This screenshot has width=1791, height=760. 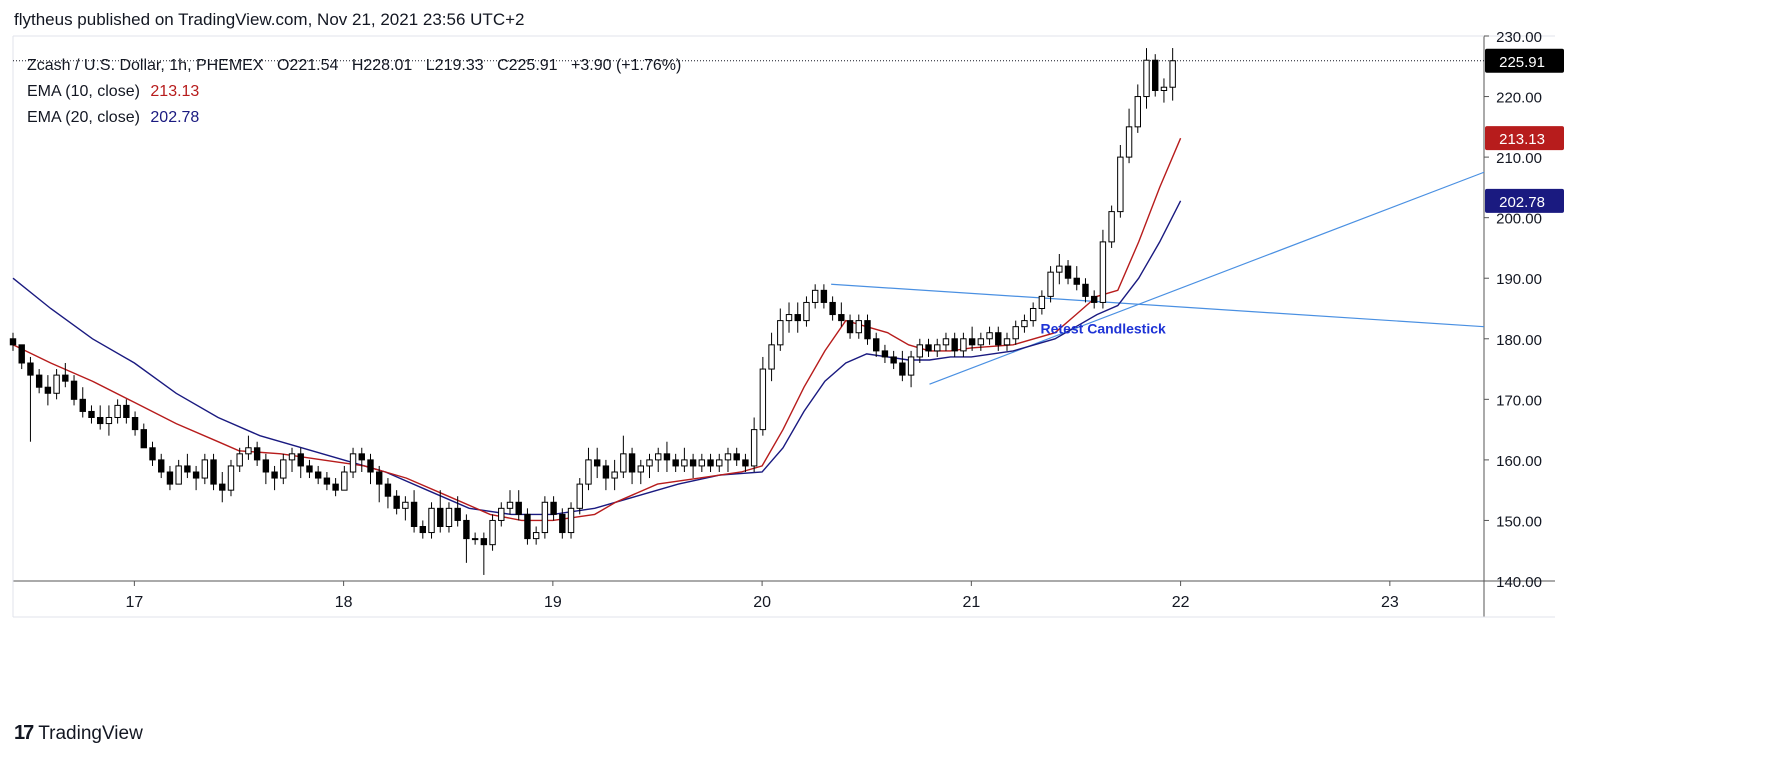 I want to click on price-badge-label: 202.78, so click(x=1522, y=202).